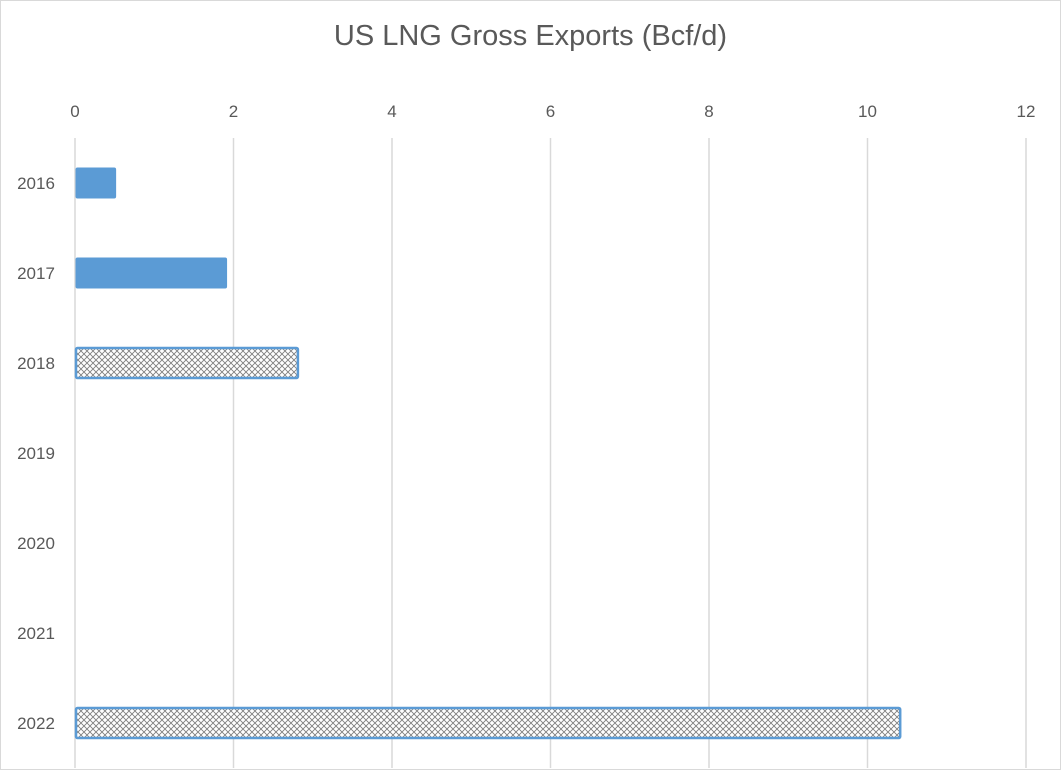 This screenshot has height=770, width=1061. I want to click on x-tick-label: 10, so click(867, 111).